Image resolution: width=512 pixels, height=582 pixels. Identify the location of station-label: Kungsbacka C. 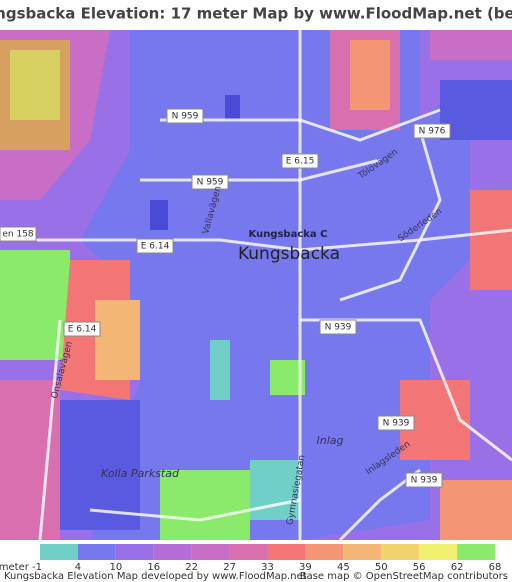
(288, 234).